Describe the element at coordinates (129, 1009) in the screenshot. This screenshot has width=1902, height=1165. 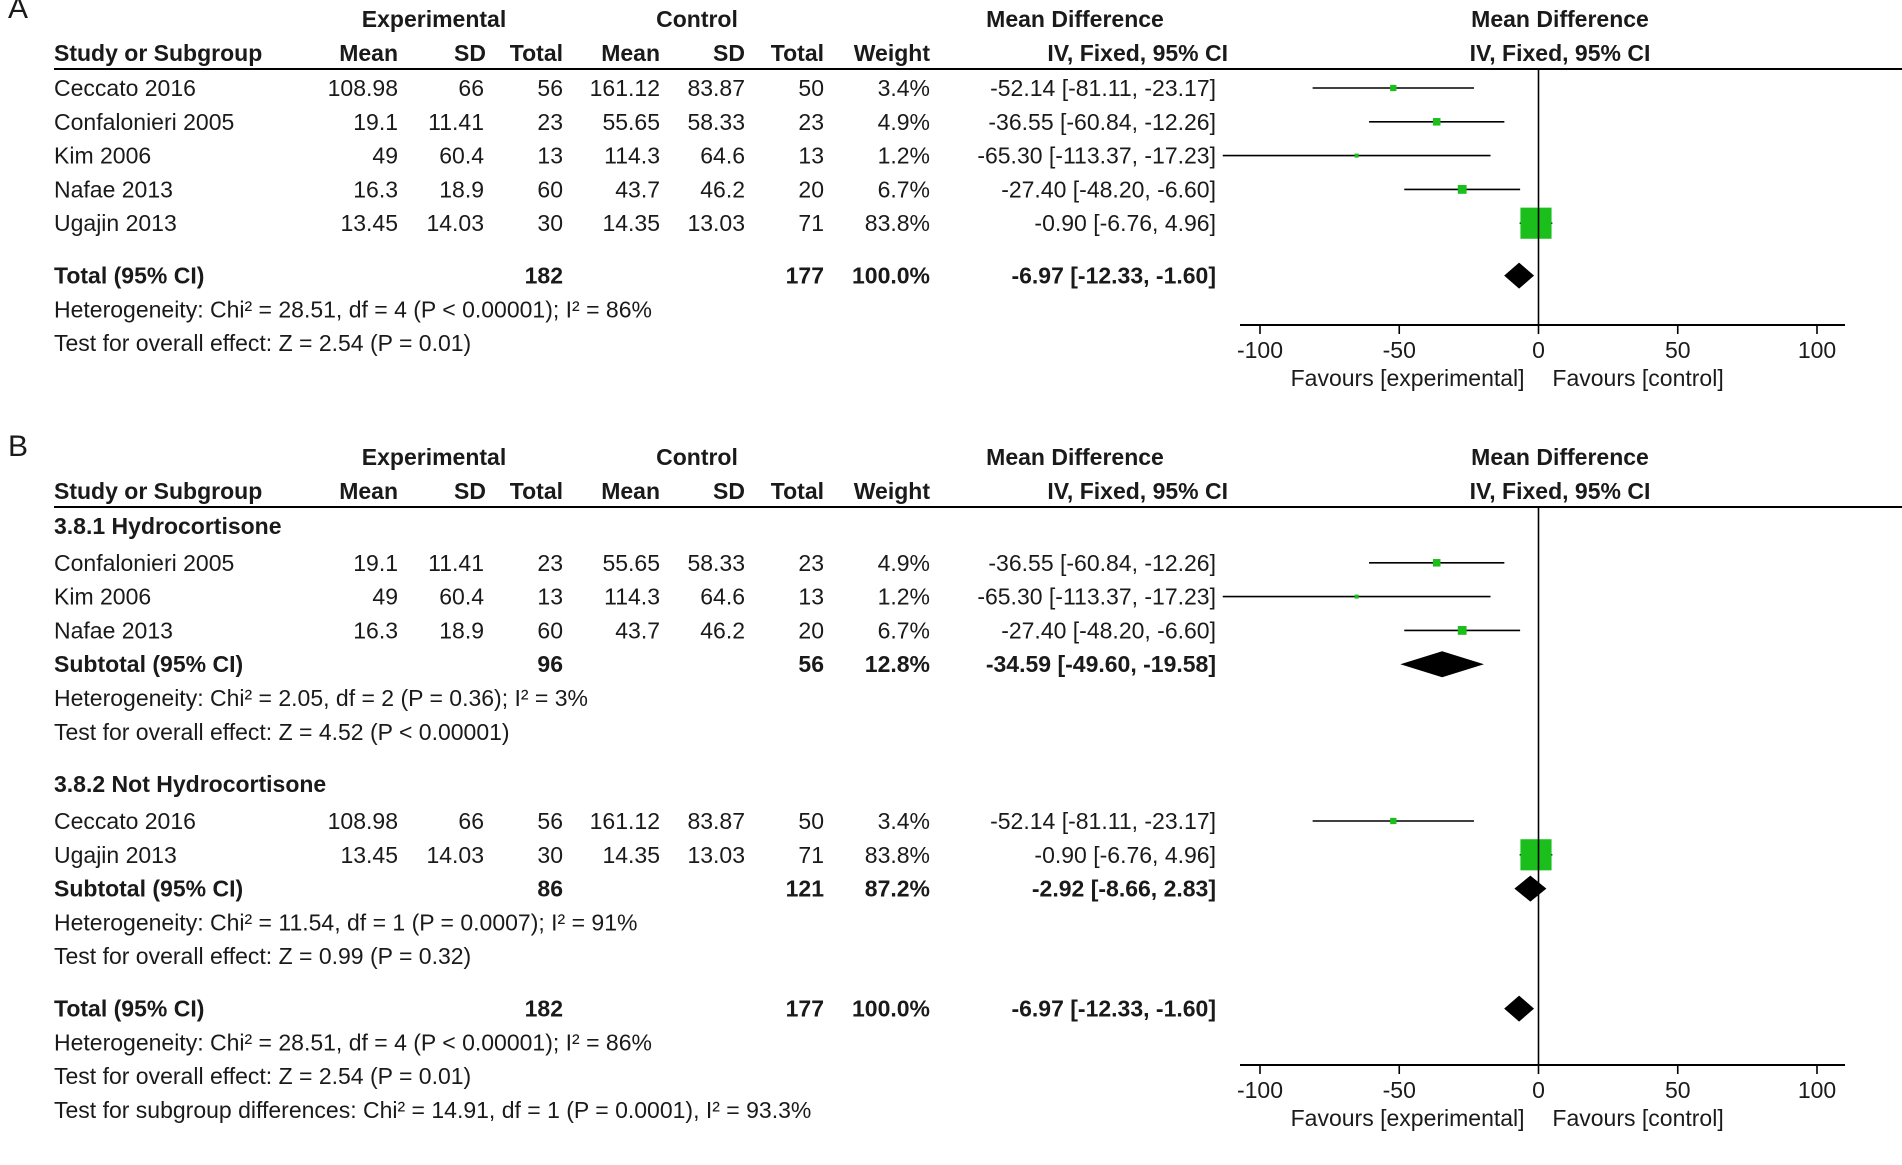
I see `total-row-label: Total (95% CI)` at that location.